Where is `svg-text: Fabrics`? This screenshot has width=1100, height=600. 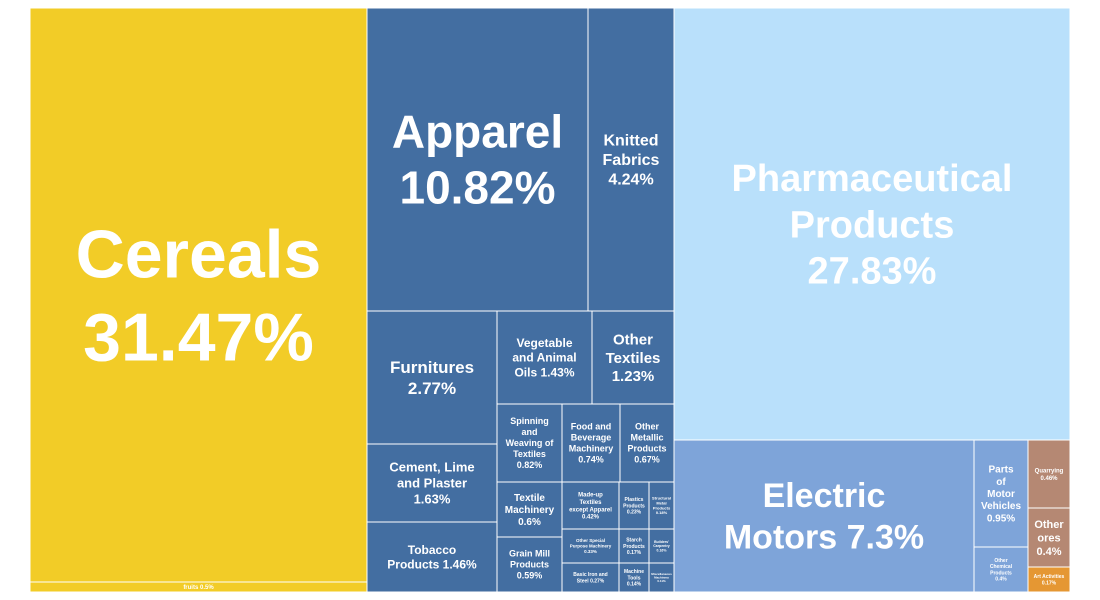
svg-text: Fabrics is located at coordinates (631, 160).